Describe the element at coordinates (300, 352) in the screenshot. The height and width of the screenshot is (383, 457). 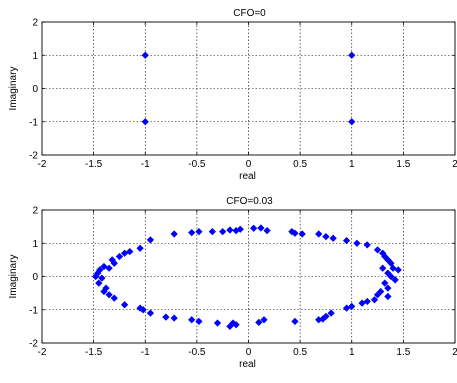
I see `x-tick-label: 0.5` at that location.